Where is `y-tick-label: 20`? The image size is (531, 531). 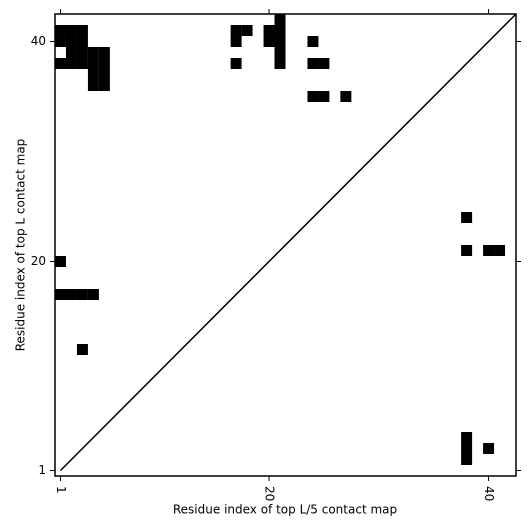
y-tick-label: 20 is located at coordinates (38, 261).